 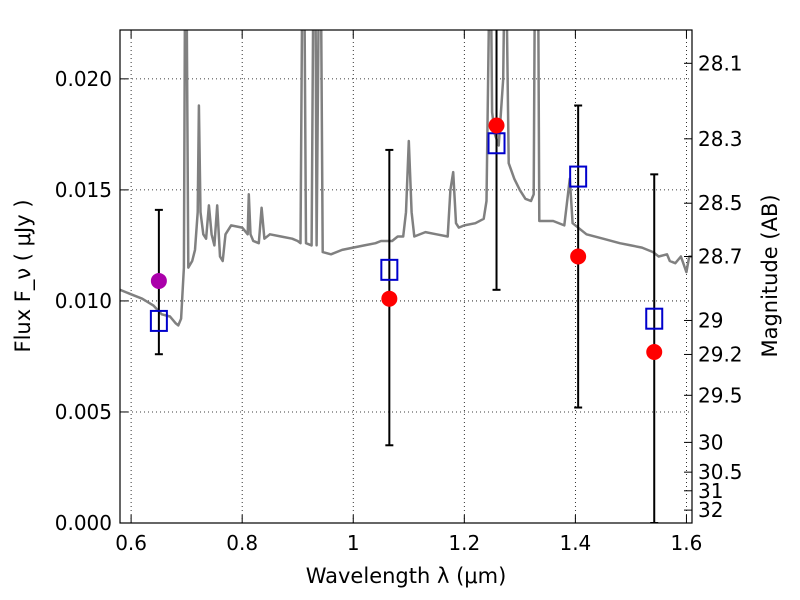 I want to click on mag-tick-label: 31, so click(x=710, y=491).